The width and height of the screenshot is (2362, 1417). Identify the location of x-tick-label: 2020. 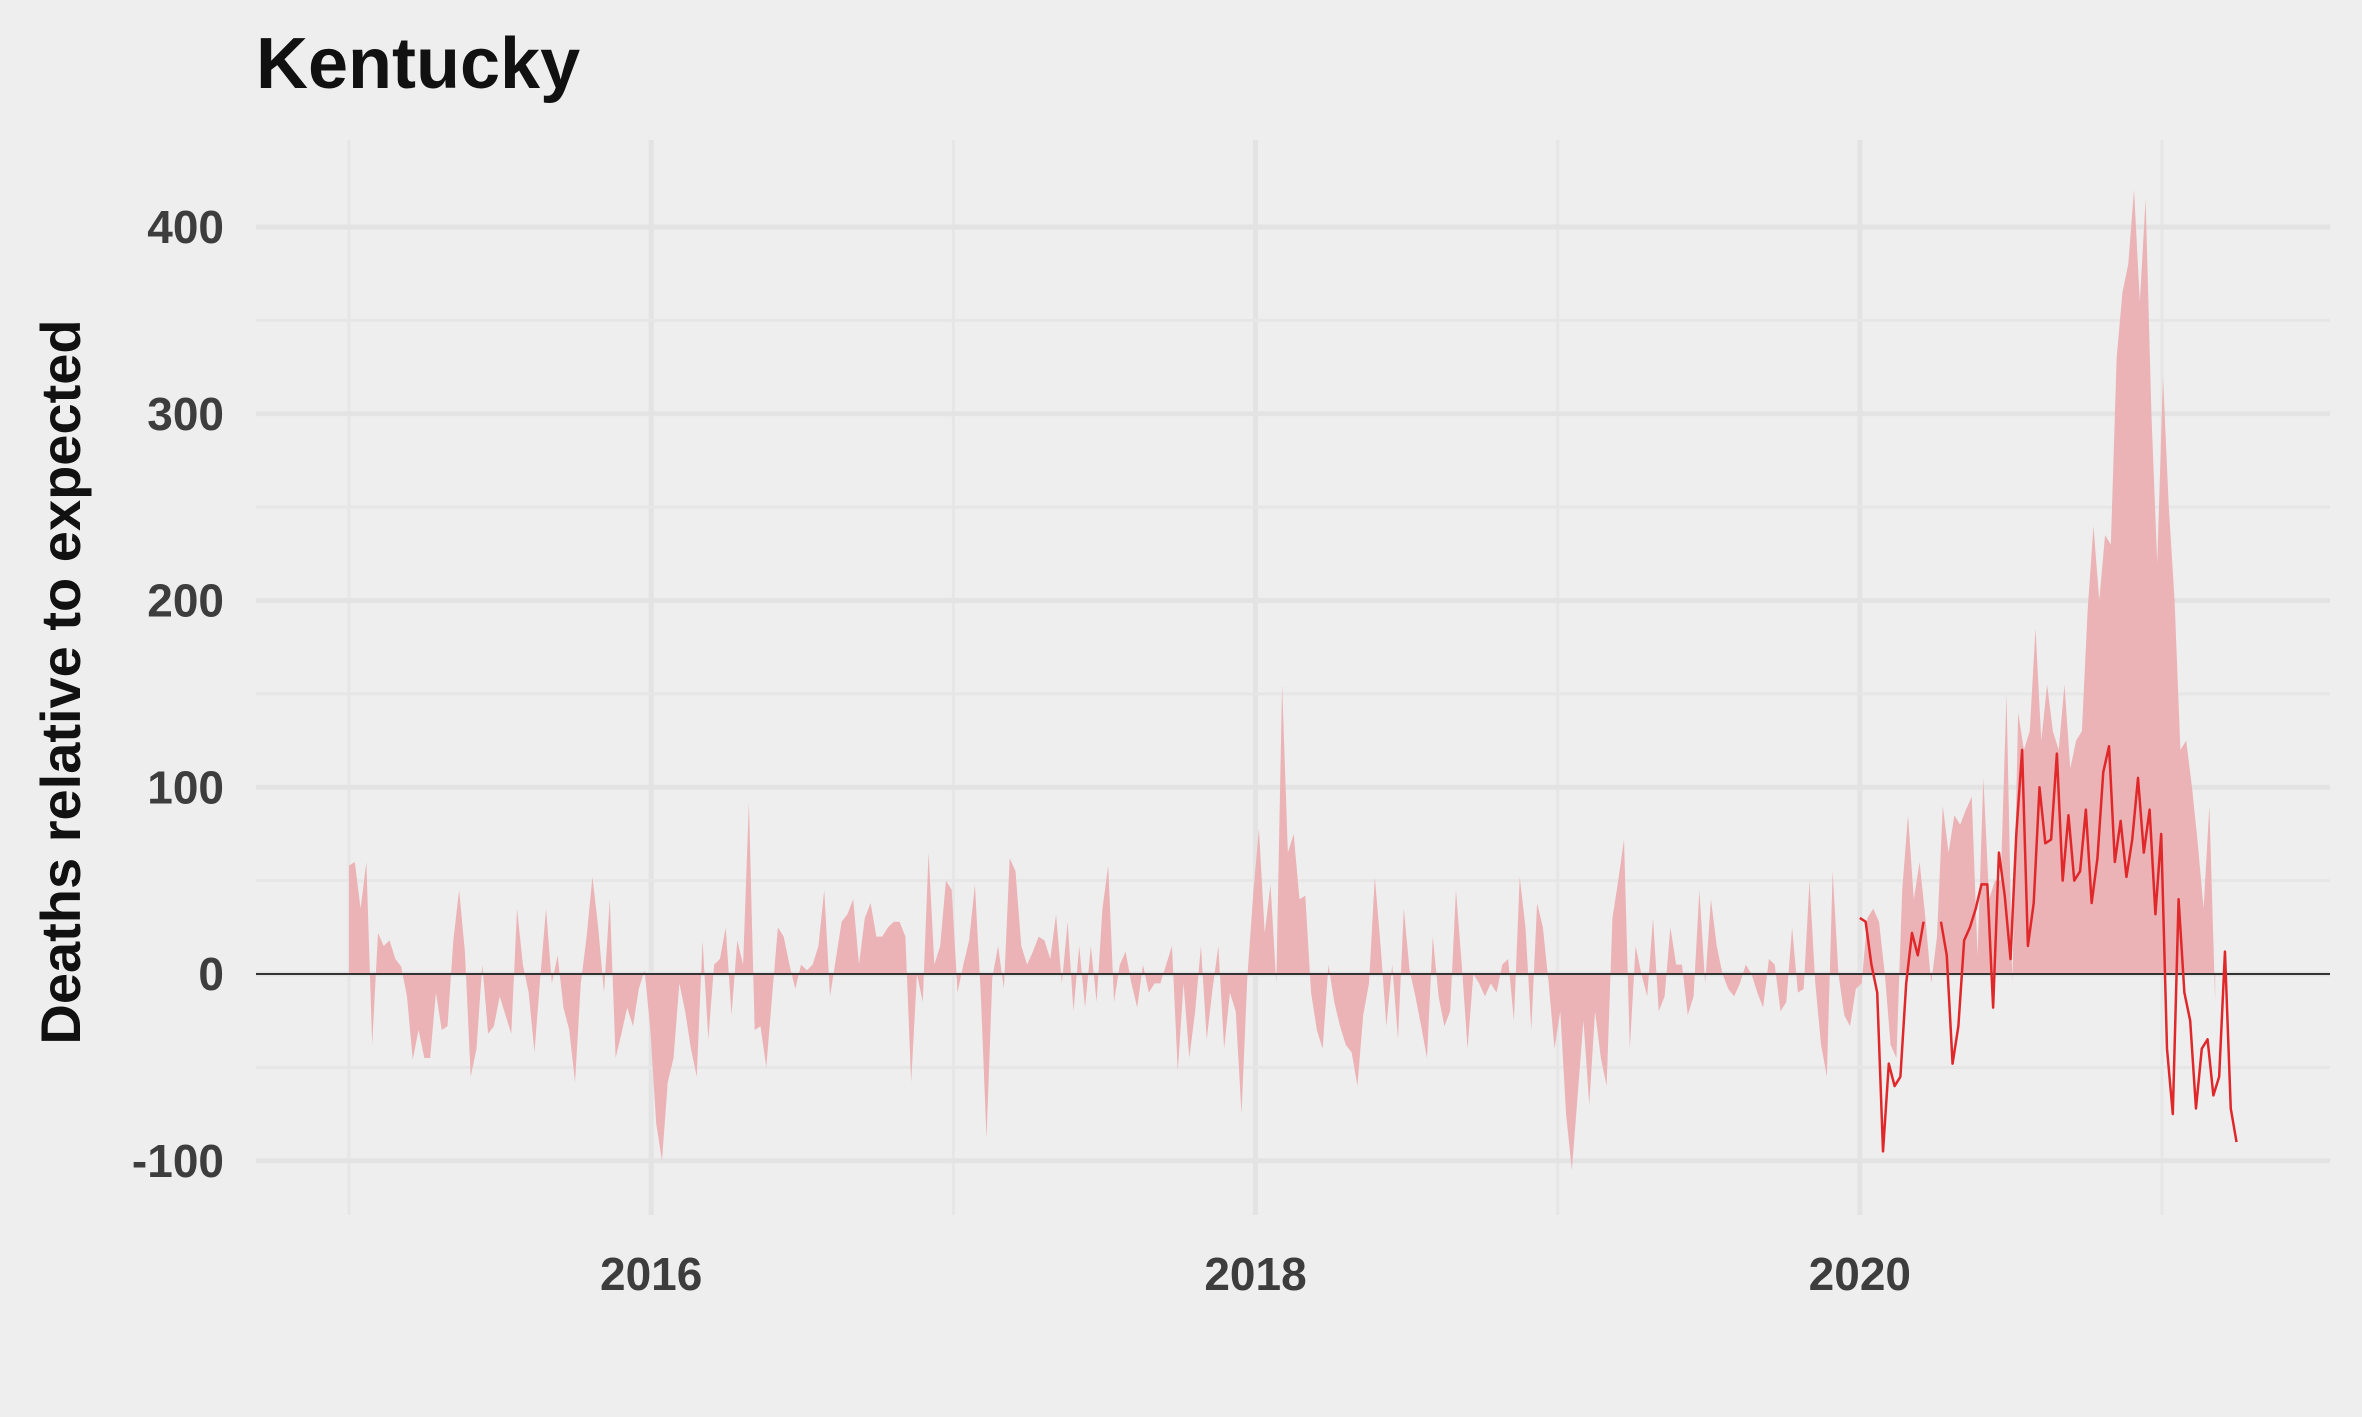
(1860, 1274).